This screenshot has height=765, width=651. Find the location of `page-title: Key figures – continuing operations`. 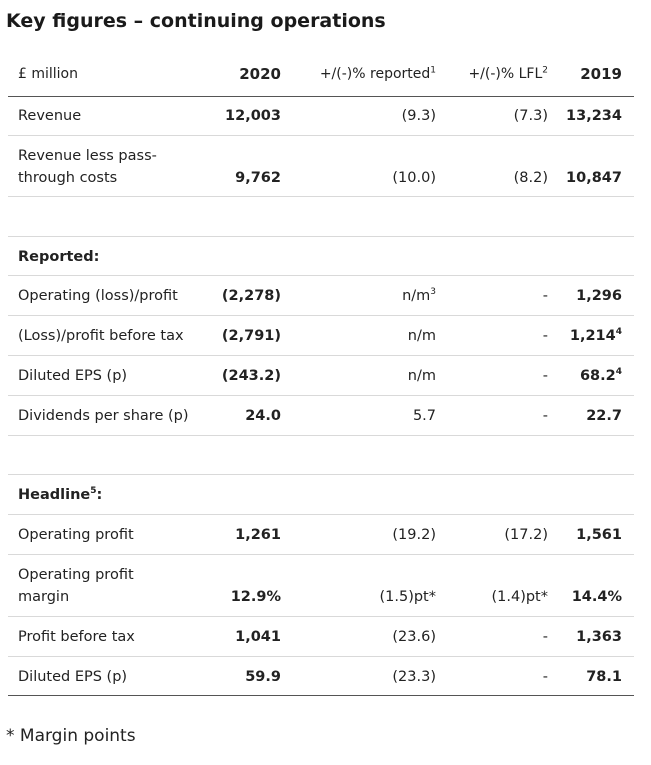

page-title: Key figures – continuing operations is located at coordinates (196, 21).